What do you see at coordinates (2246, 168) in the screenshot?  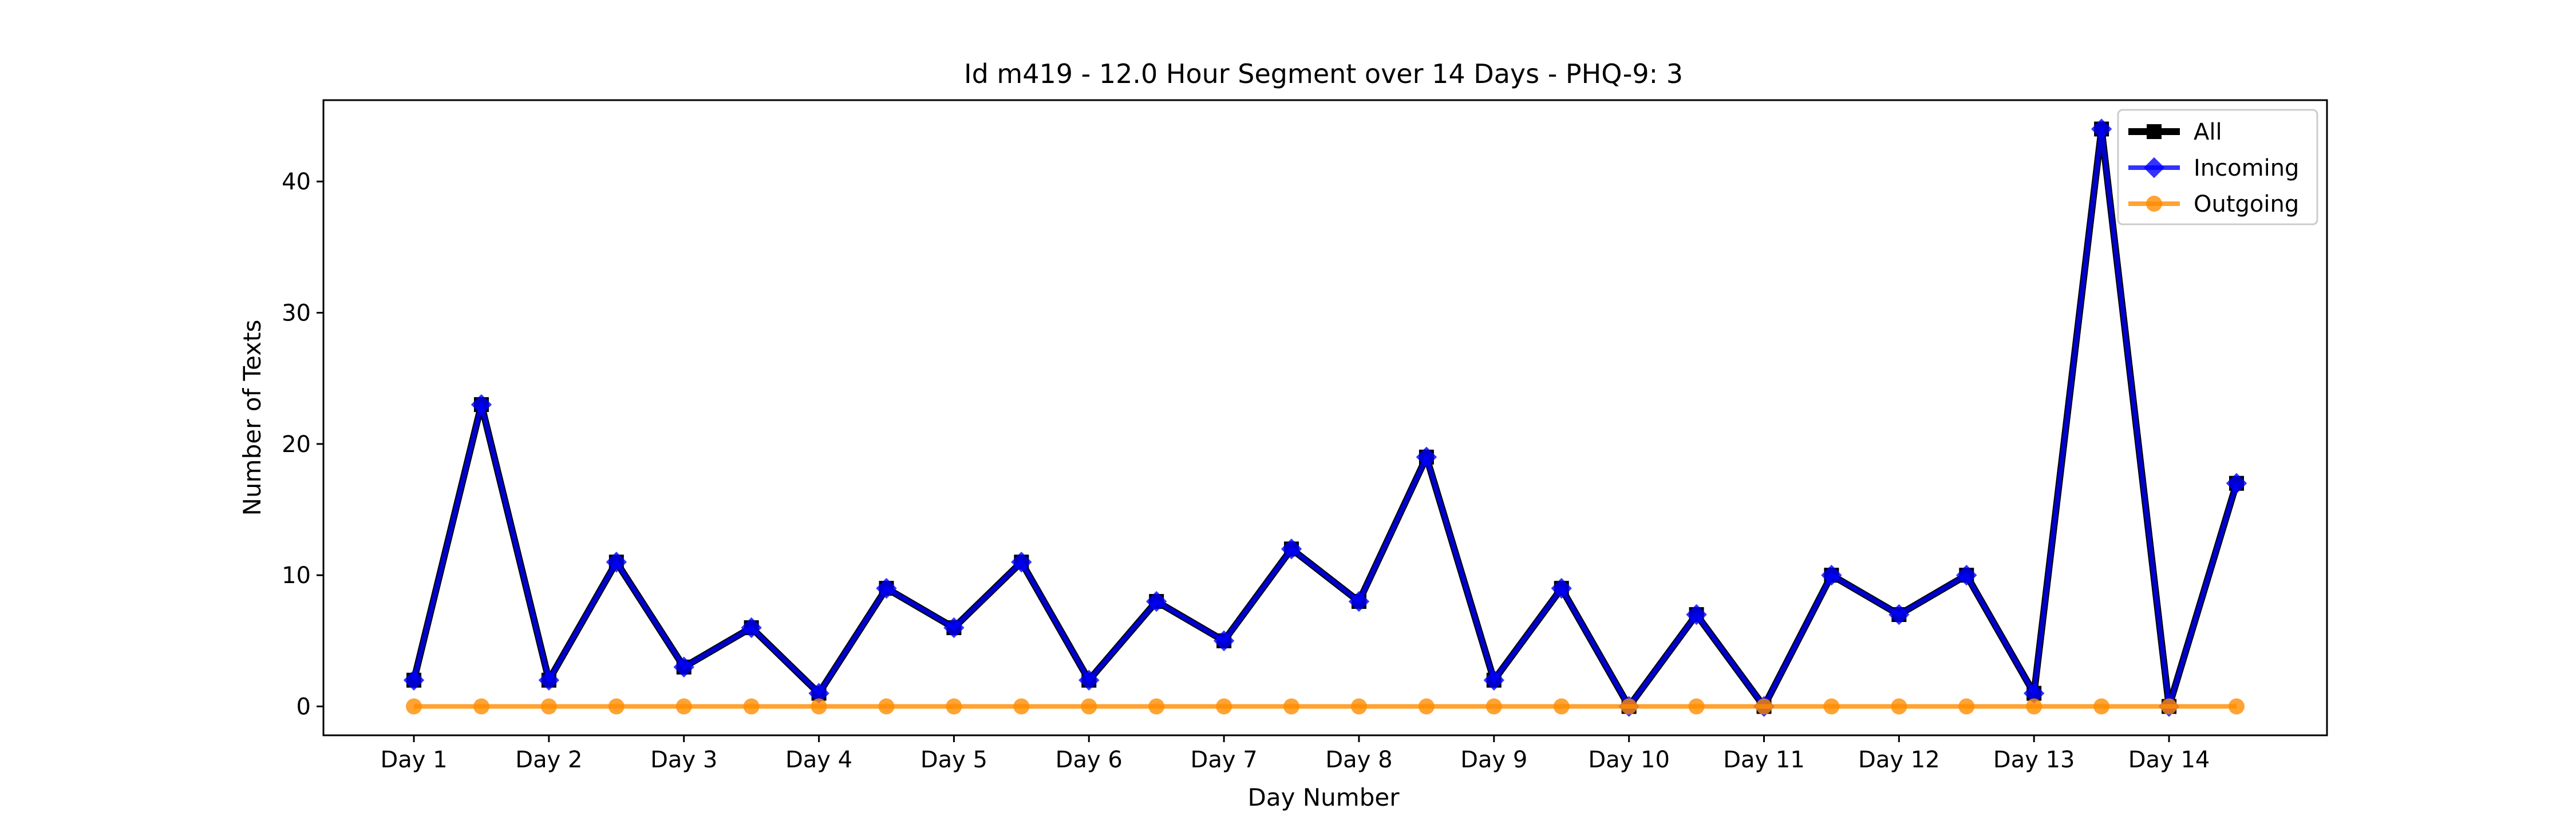 I see `legend-label: Incoming` at bounding box center [2246, 168].